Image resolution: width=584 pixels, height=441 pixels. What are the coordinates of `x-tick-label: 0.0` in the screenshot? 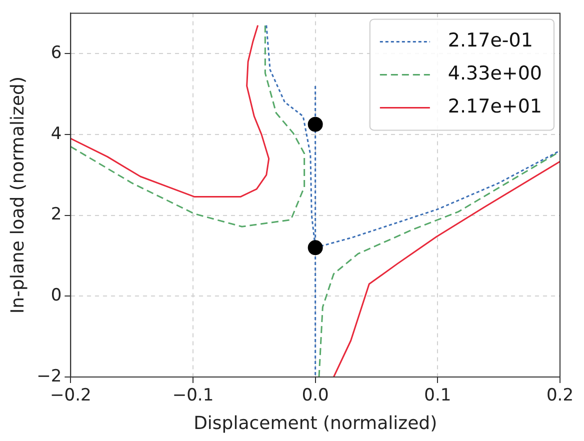 It's located at (315, 396).